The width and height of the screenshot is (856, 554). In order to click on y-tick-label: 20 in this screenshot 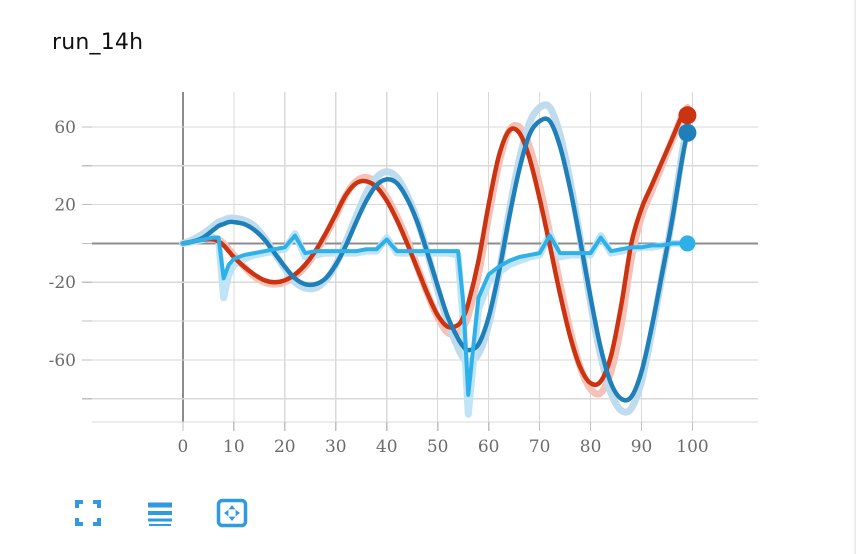, I will do `click(65, 206)`.